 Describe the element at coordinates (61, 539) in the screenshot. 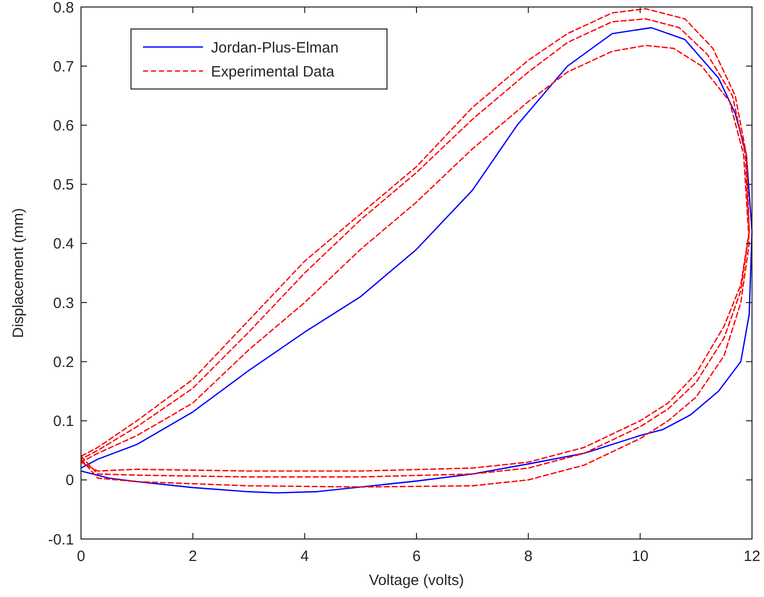

I see `y-tick-label: -0.1` at that location.